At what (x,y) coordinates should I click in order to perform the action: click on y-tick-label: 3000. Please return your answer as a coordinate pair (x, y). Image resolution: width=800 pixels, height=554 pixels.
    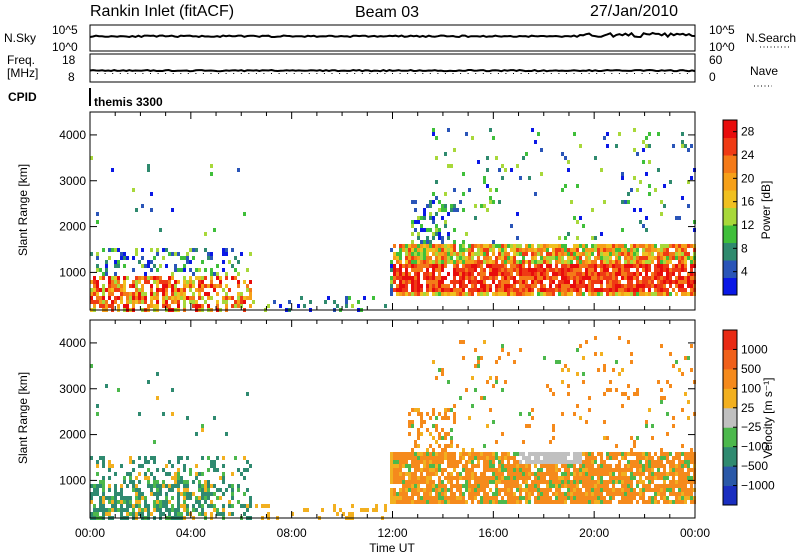
    Looking at the image, I should click on (72, 389).